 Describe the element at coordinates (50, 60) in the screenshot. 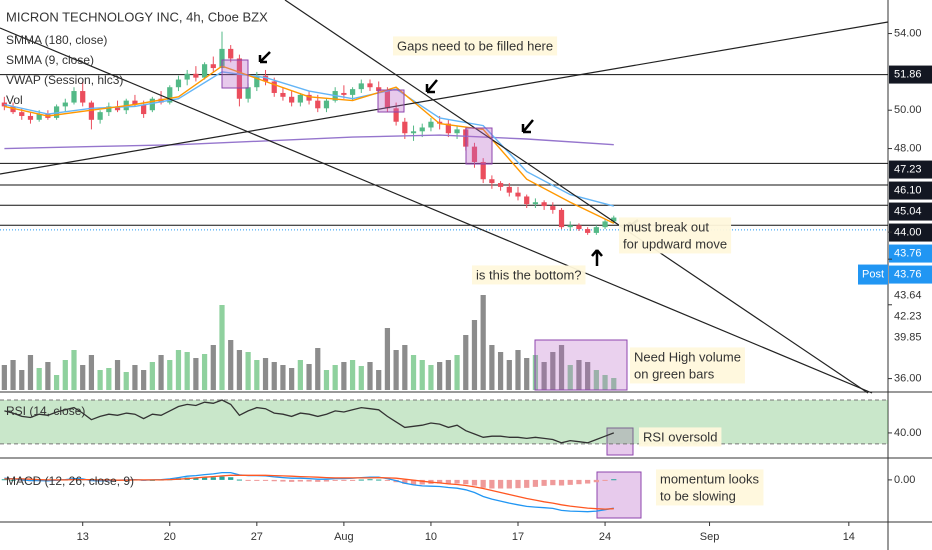

I see `legend-entry: SMMA (9, close)` at that location.